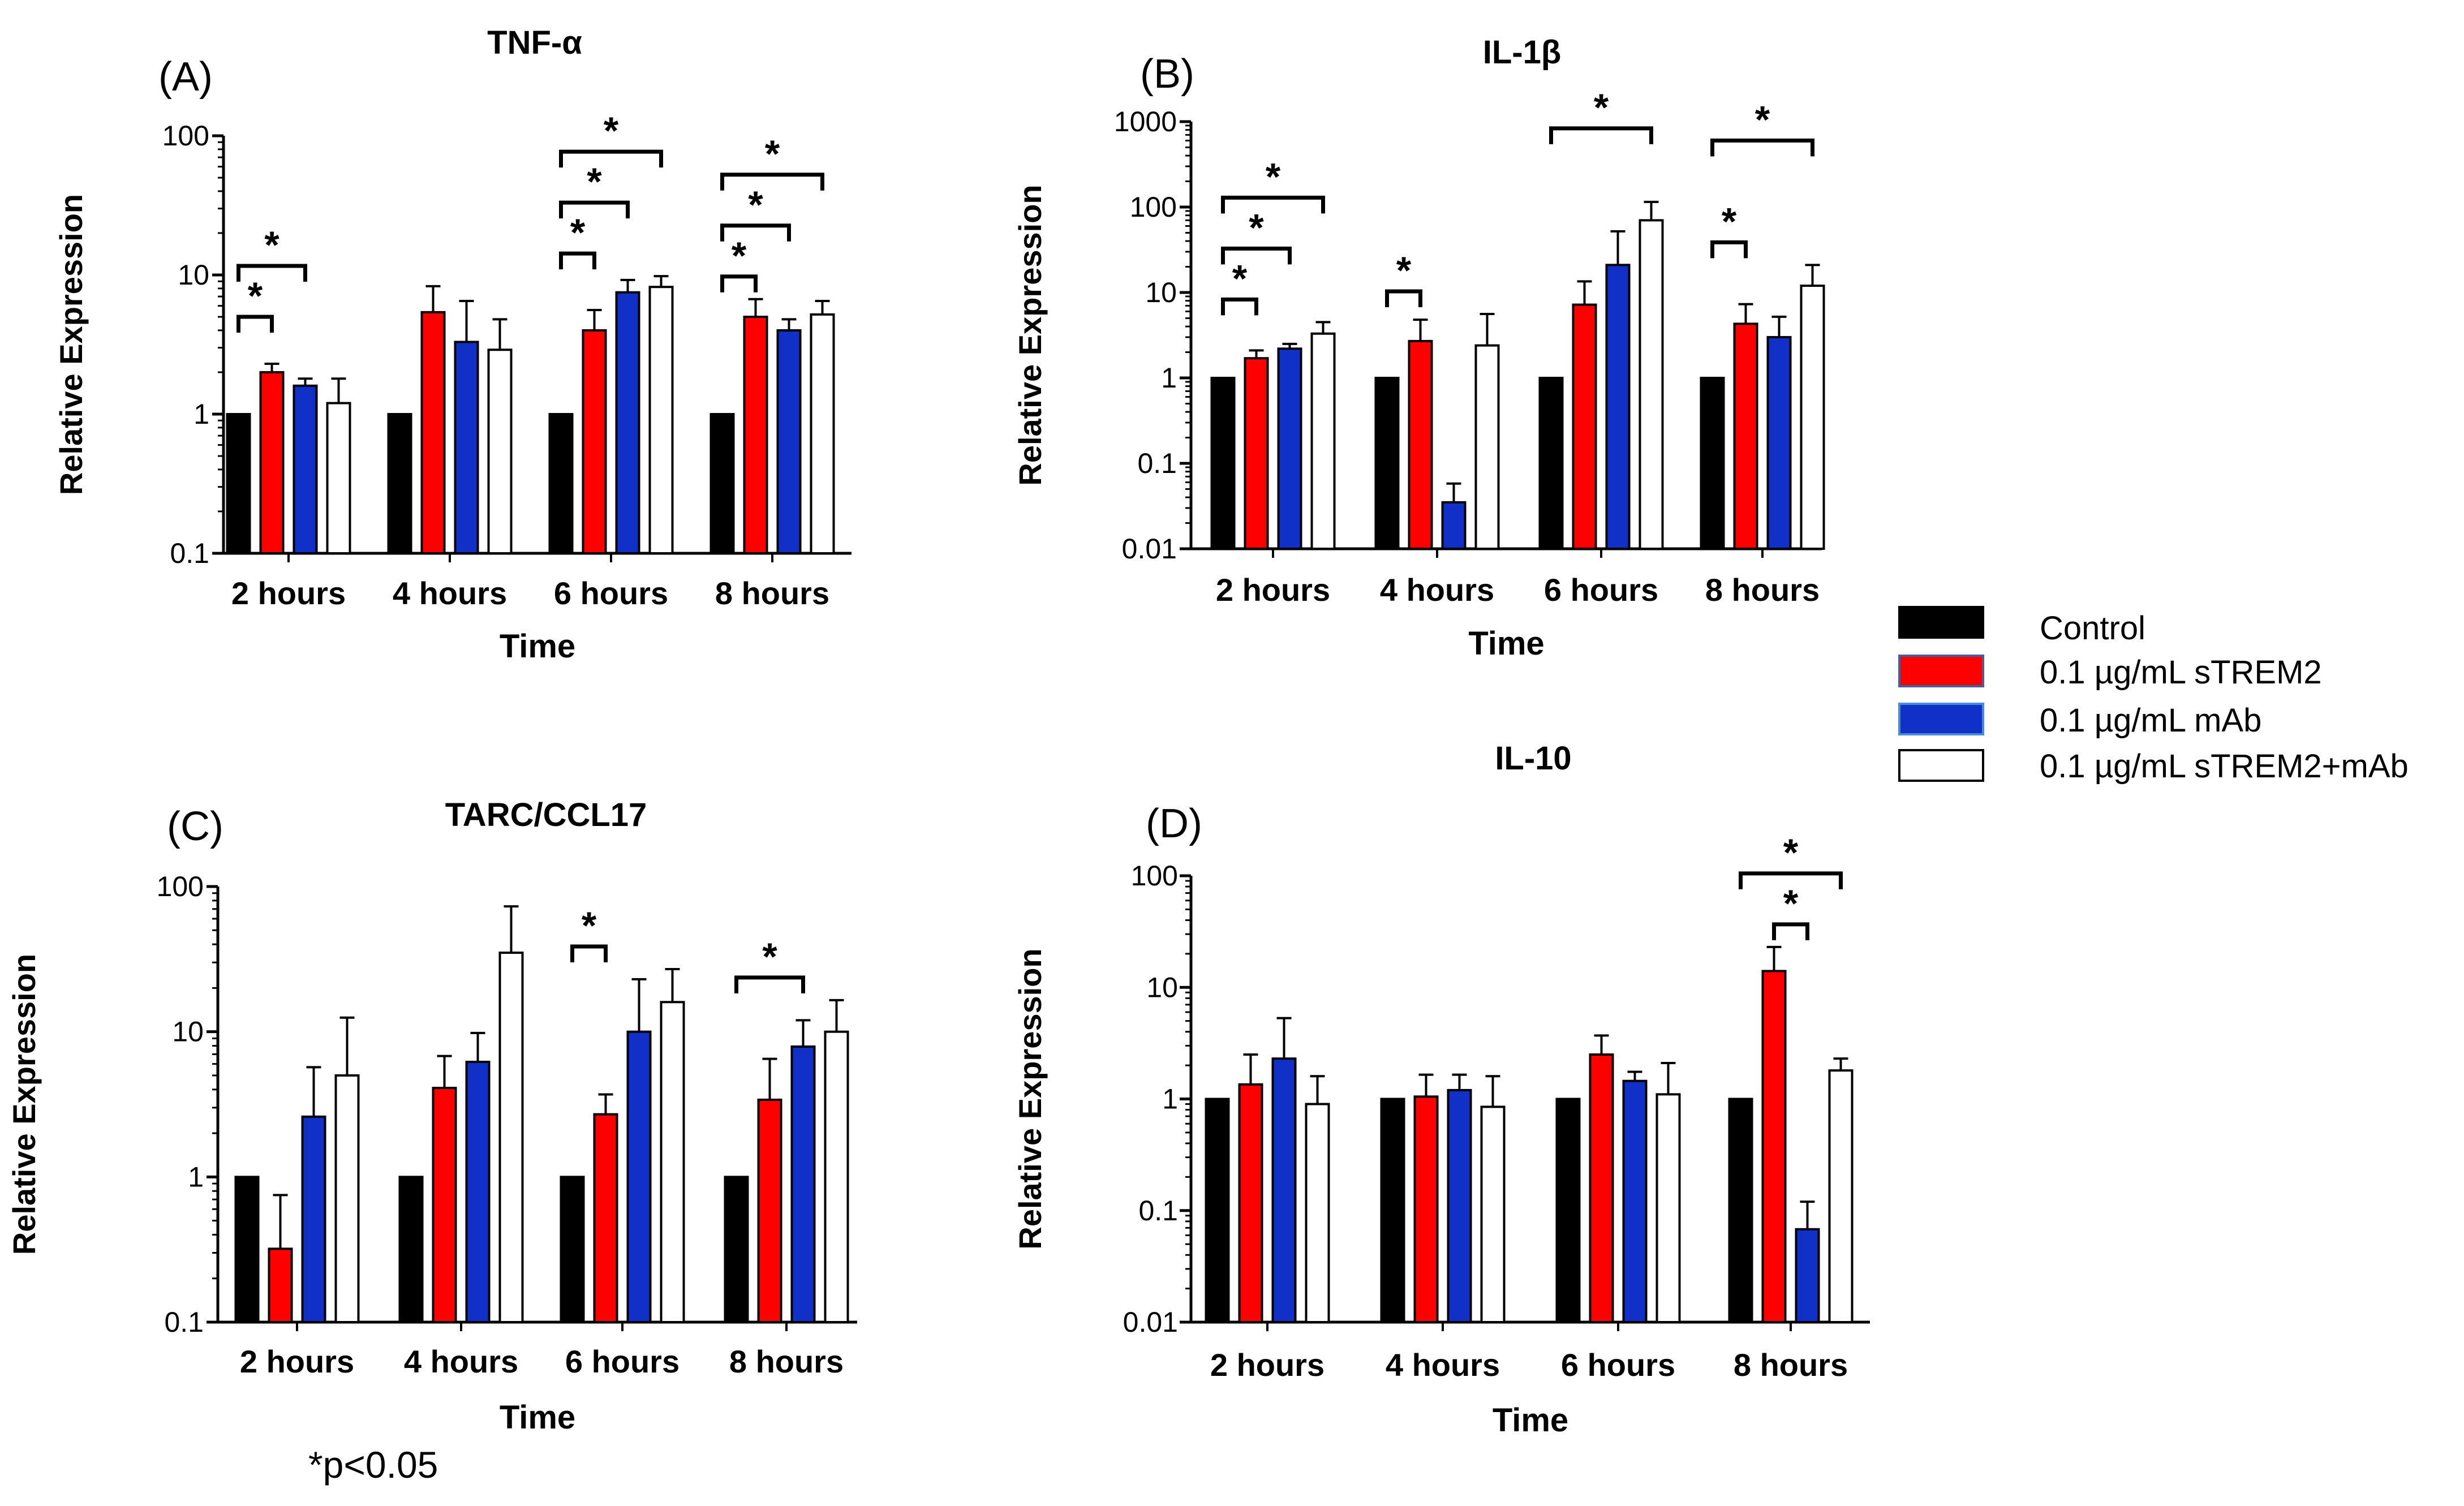 The width and height of the screenshot is (2464, 1506). I want to click on chart-title: IL-1β, so click(1523, 52).